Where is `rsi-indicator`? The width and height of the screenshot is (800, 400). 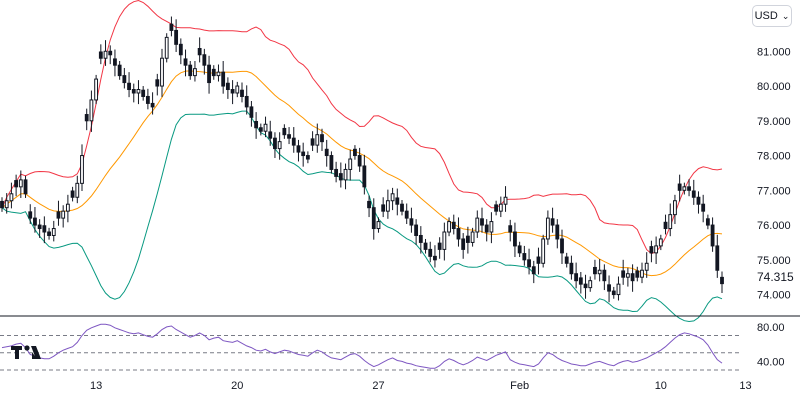
rsi-indicator is located at coordinates (362, 346).